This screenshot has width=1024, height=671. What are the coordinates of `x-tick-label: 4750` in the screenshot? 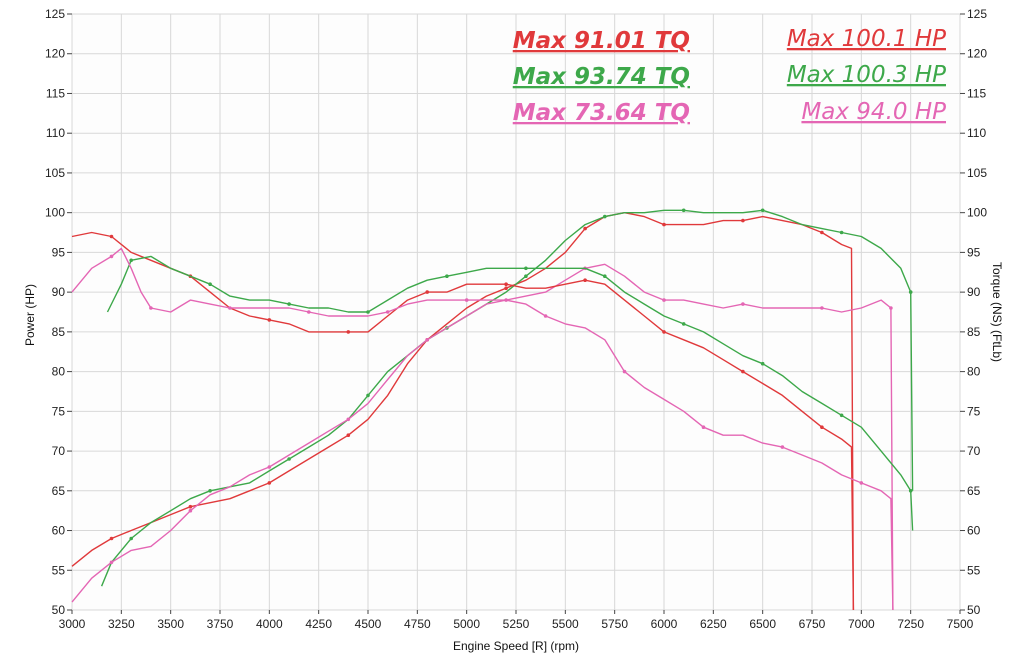 It's located at (417, 624).